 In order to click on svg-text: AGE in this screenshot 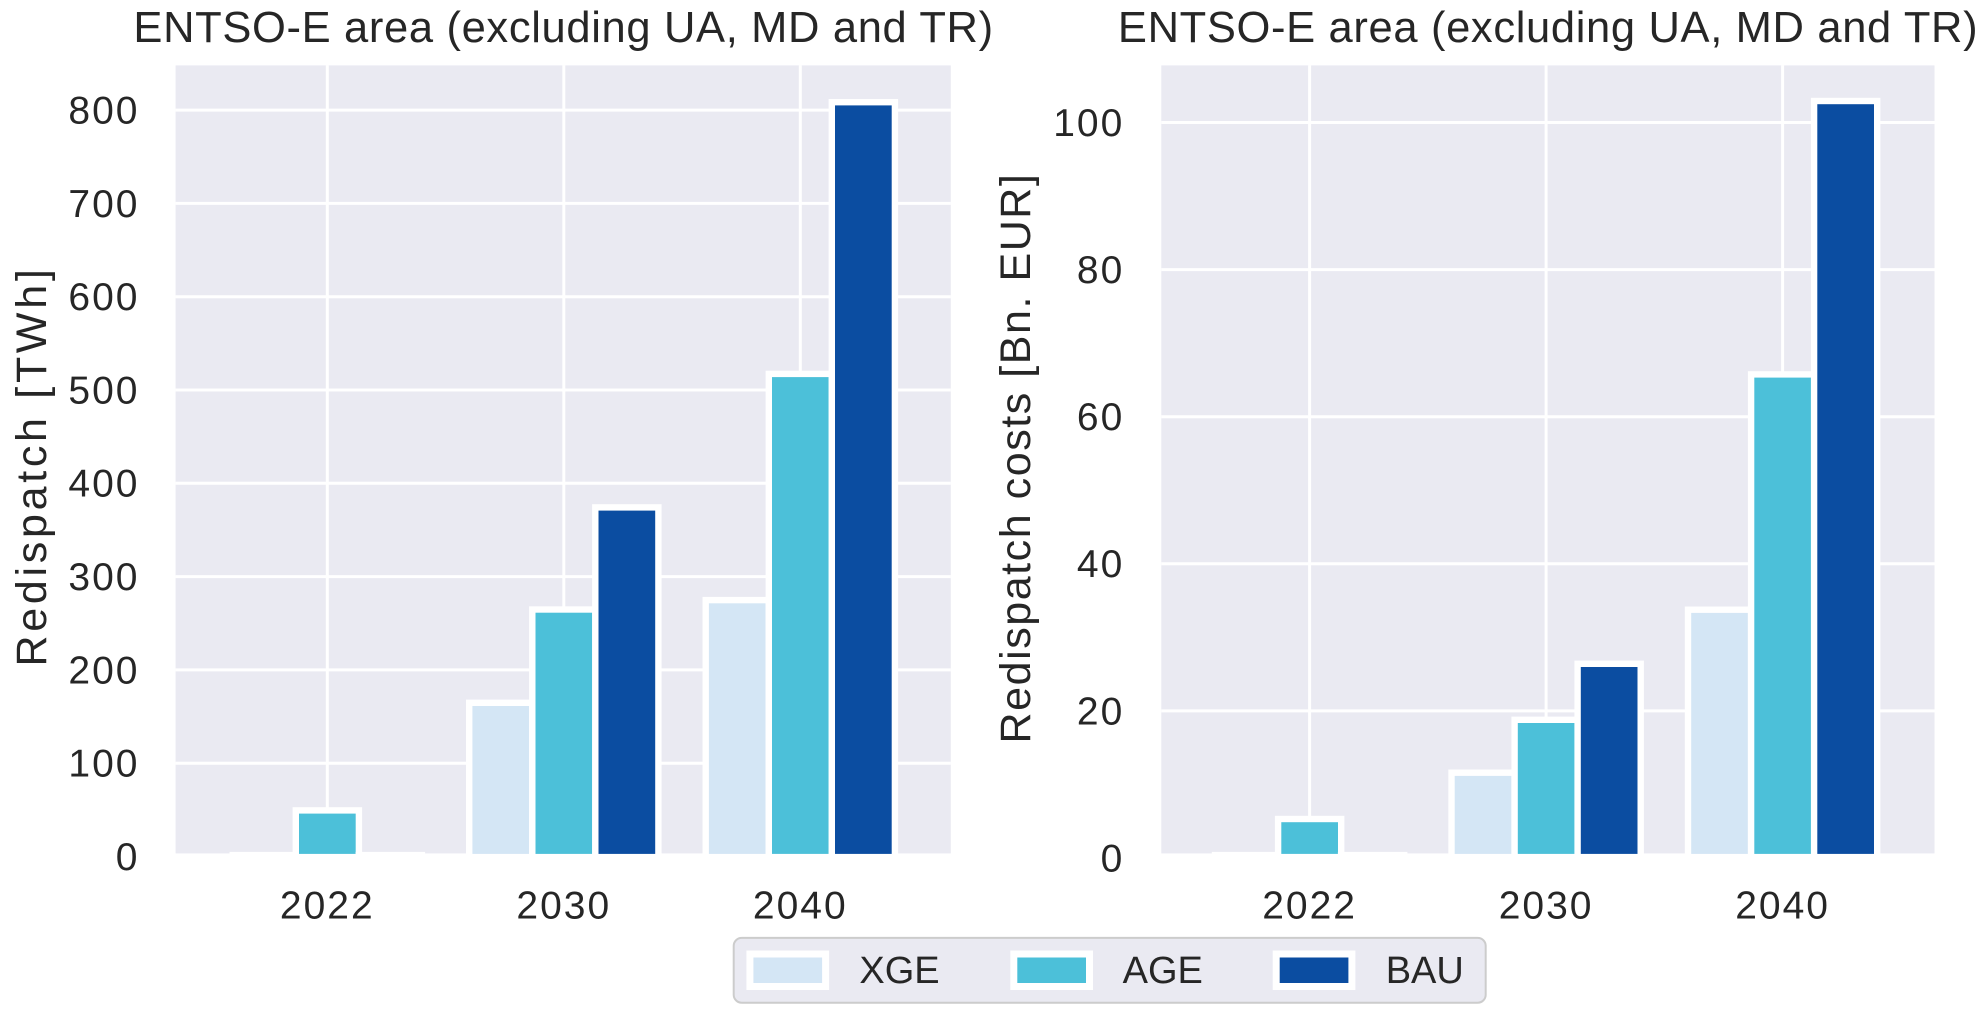, I will do `click(1163, 971)`.